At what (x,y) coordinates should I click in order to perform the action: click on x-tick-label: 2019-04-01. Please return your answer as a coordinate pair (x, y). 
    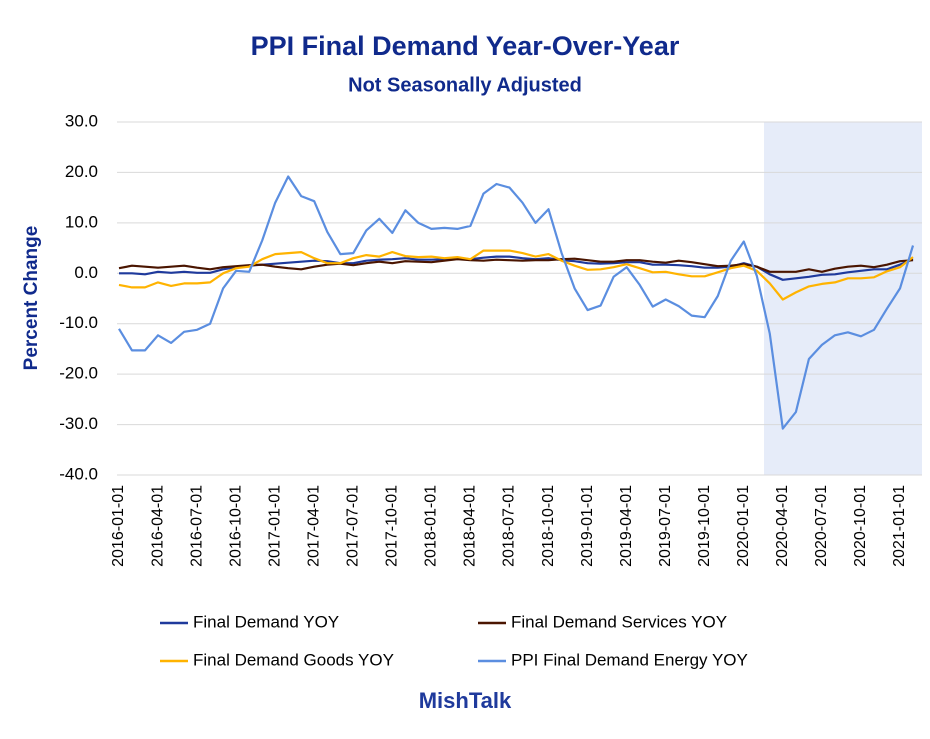
    Looking at the image, I should click on (626, 526).